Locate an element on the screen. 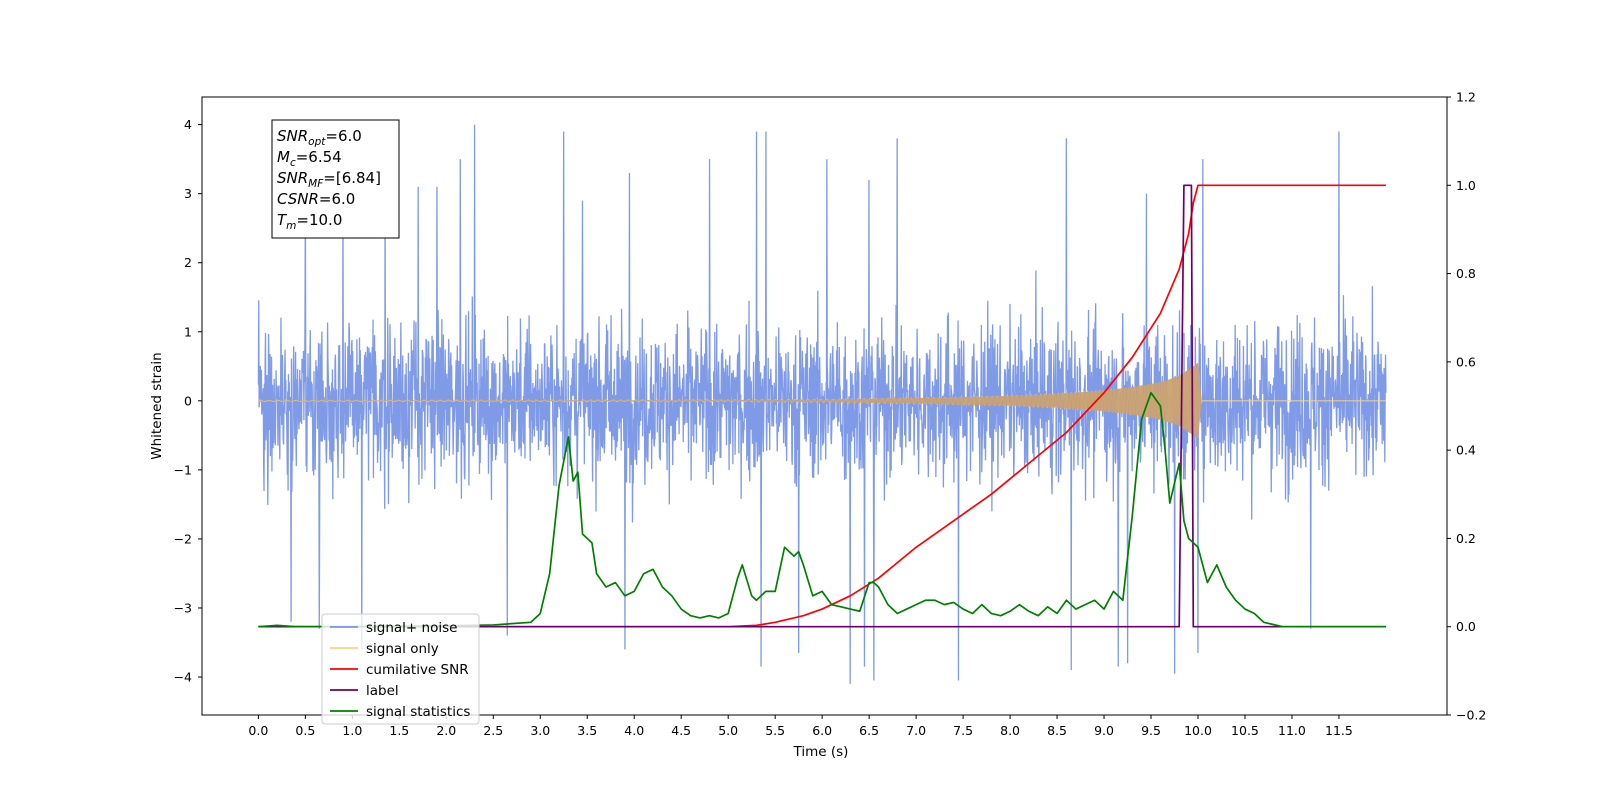 The width and height of the screenshot is (1600, 800). annotation-row: Tm=10.0 is located at coordinates (309, 221).